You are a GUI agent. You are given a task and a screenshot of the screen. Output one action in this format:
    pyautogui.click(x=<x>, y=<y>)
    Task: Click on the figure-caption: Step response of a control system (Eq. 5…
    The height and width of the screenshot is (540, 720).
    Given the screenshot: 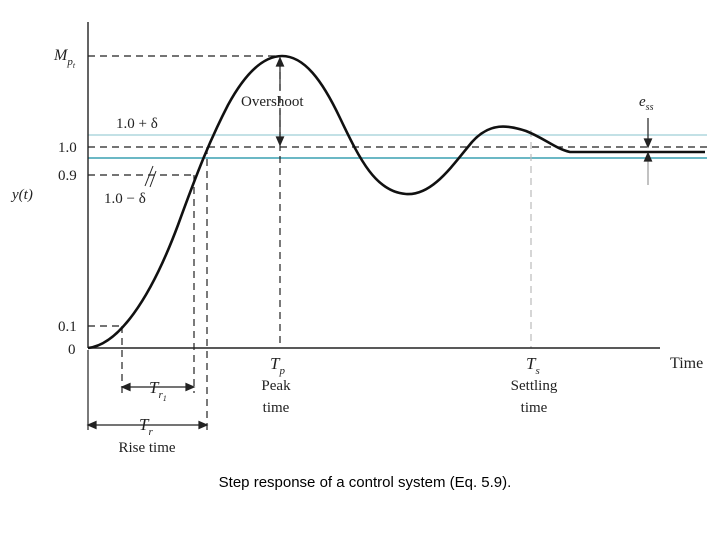 What is the action you would take?
    pyautogui.click(x=365, y=482)
    